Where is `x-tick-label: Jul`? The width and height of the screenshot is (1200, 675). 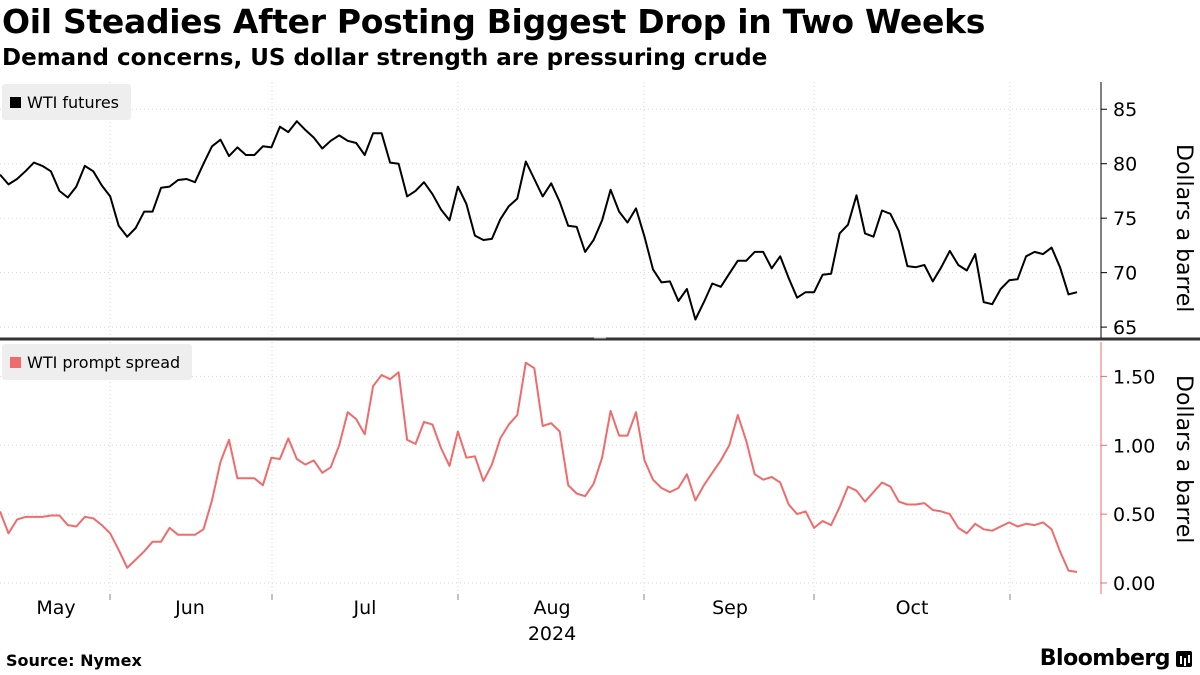 x-tick-label: Jul is located at coordinates (365, 608).